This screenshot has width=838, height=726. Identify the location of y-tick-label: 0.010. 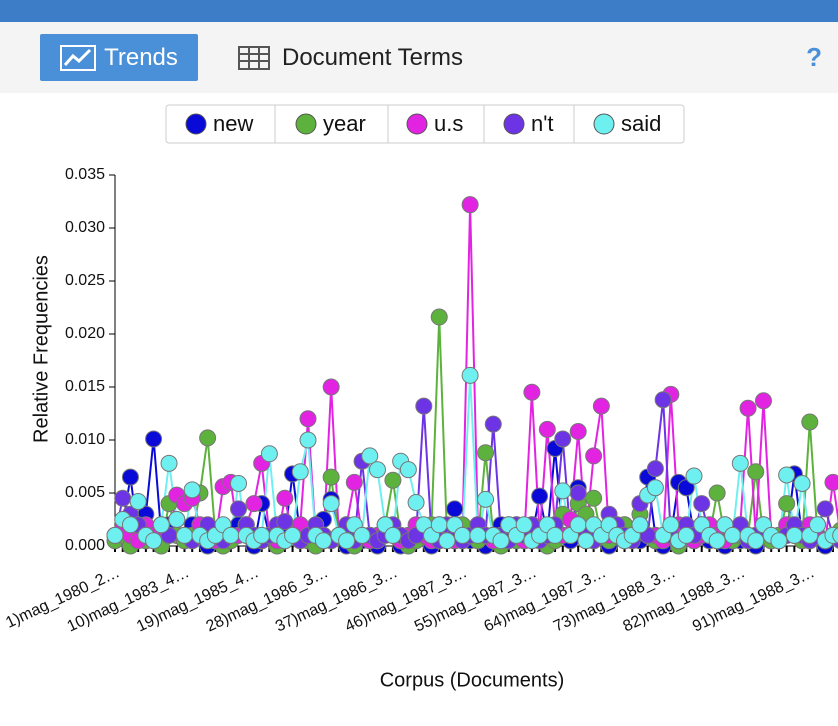
(85, 439).